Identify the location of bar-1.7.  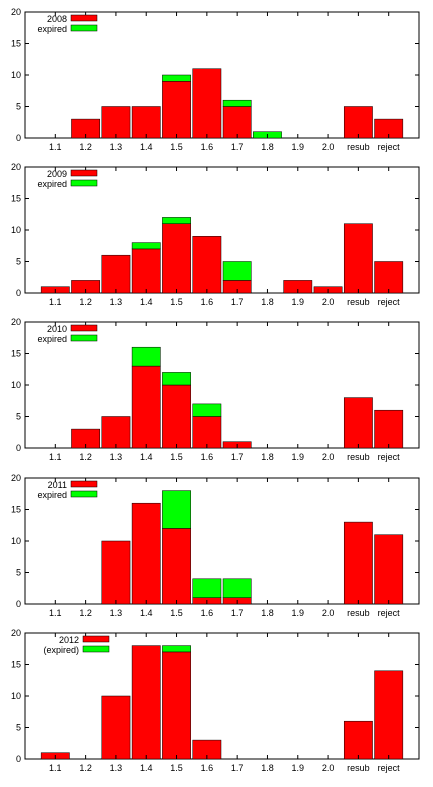
(237, 122).